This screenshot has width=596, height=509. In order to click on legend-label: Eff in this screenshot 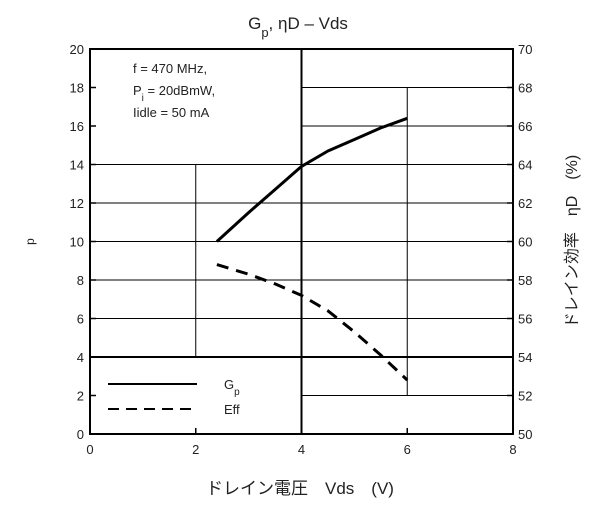, I will do `click(232, 409)`.